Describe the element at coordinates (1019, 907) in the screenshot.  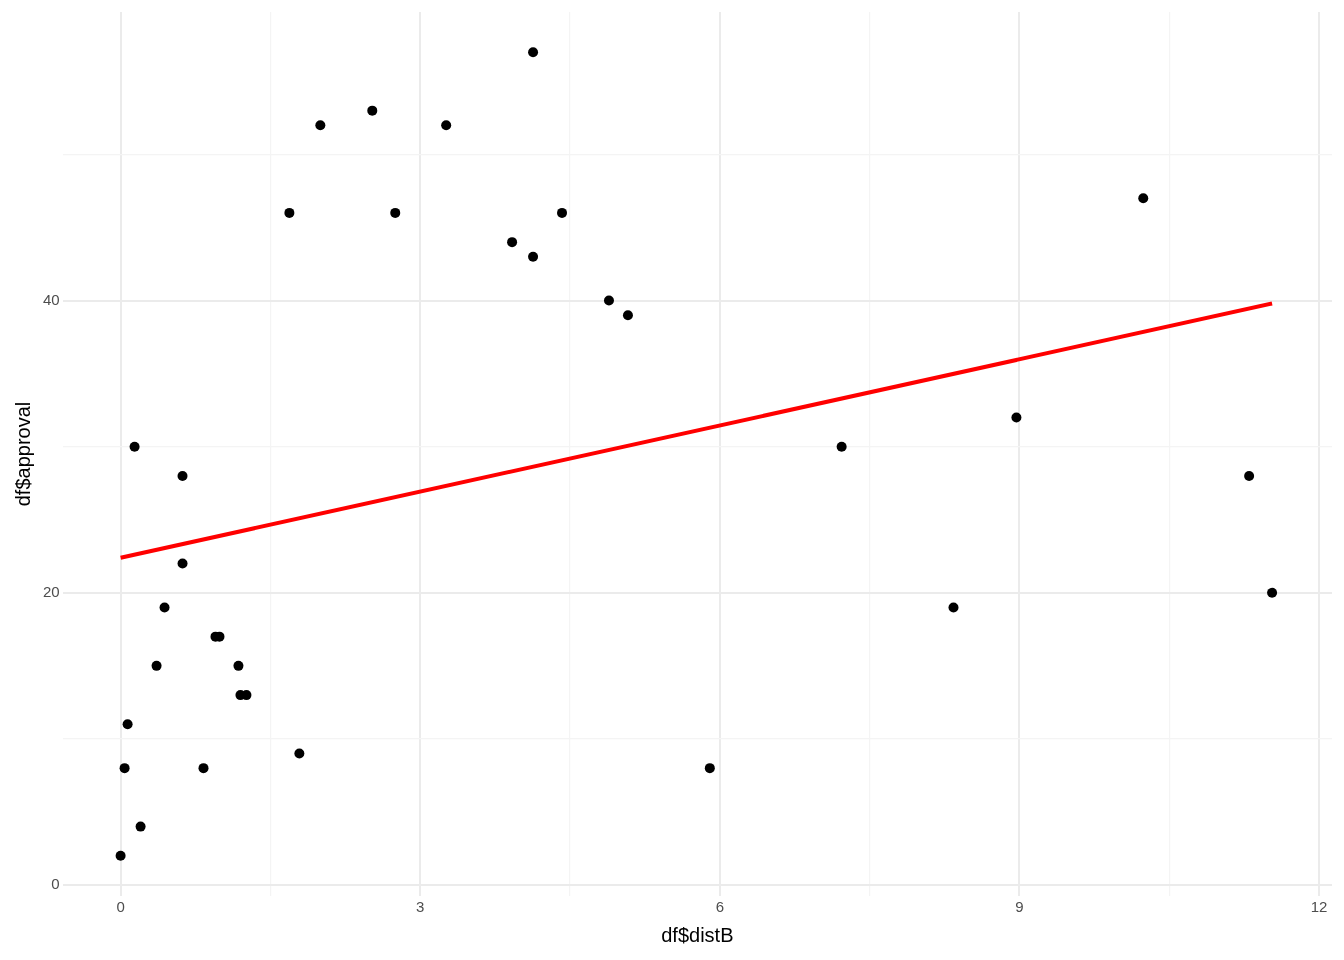
I see `x-tick-label: 9` at that location.